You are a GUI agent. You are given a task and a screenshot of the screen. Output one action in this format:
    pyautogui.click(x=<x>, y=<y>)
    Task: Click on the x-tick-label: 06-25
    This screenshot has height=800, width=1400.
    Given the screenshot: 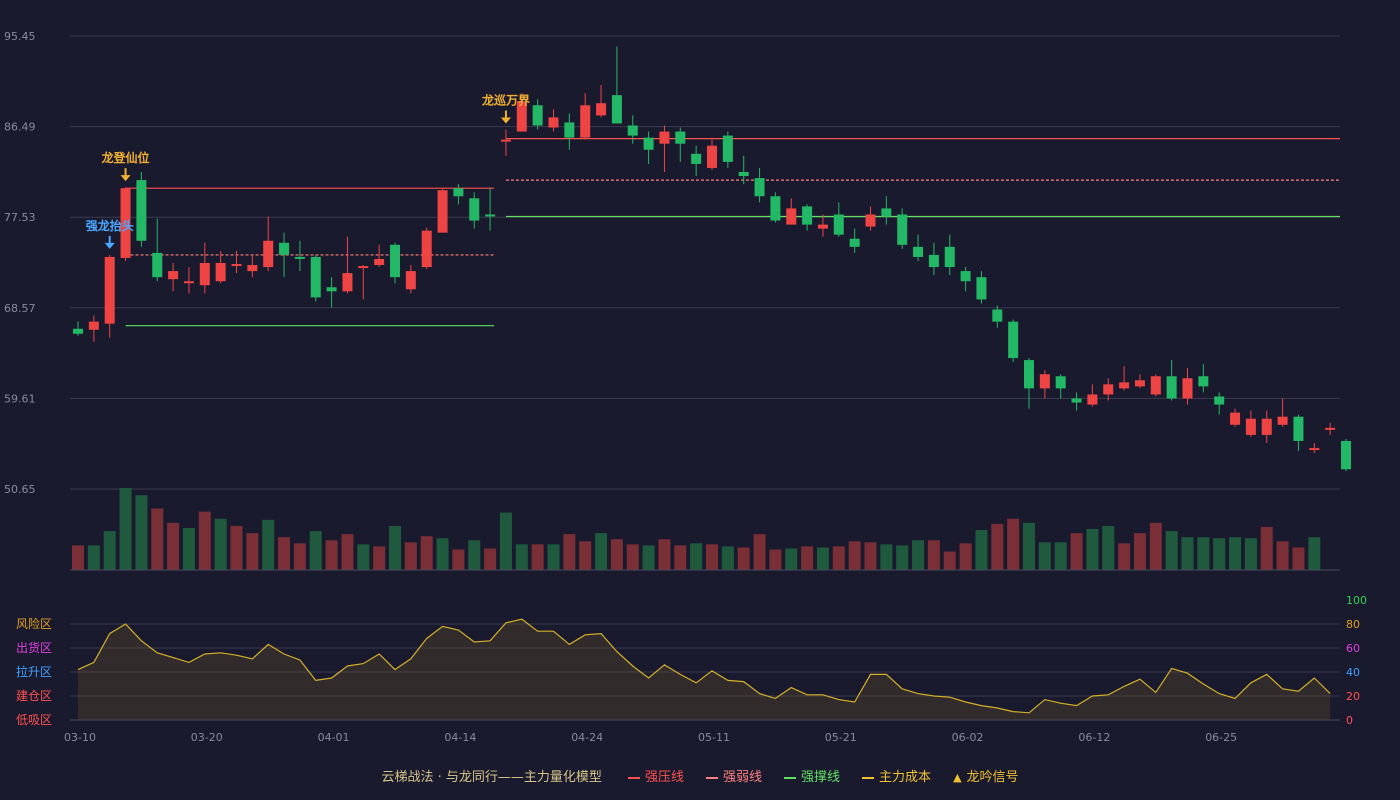 What is the action you would take?
    pyautogui.click(x=1221, y=737)
    